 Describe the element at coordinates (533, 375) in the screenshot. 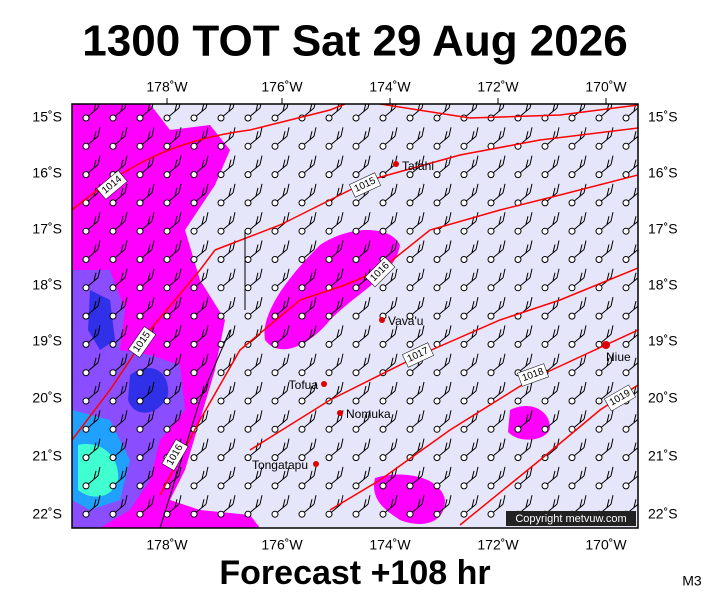

I see `isobar-label-box` at that location.